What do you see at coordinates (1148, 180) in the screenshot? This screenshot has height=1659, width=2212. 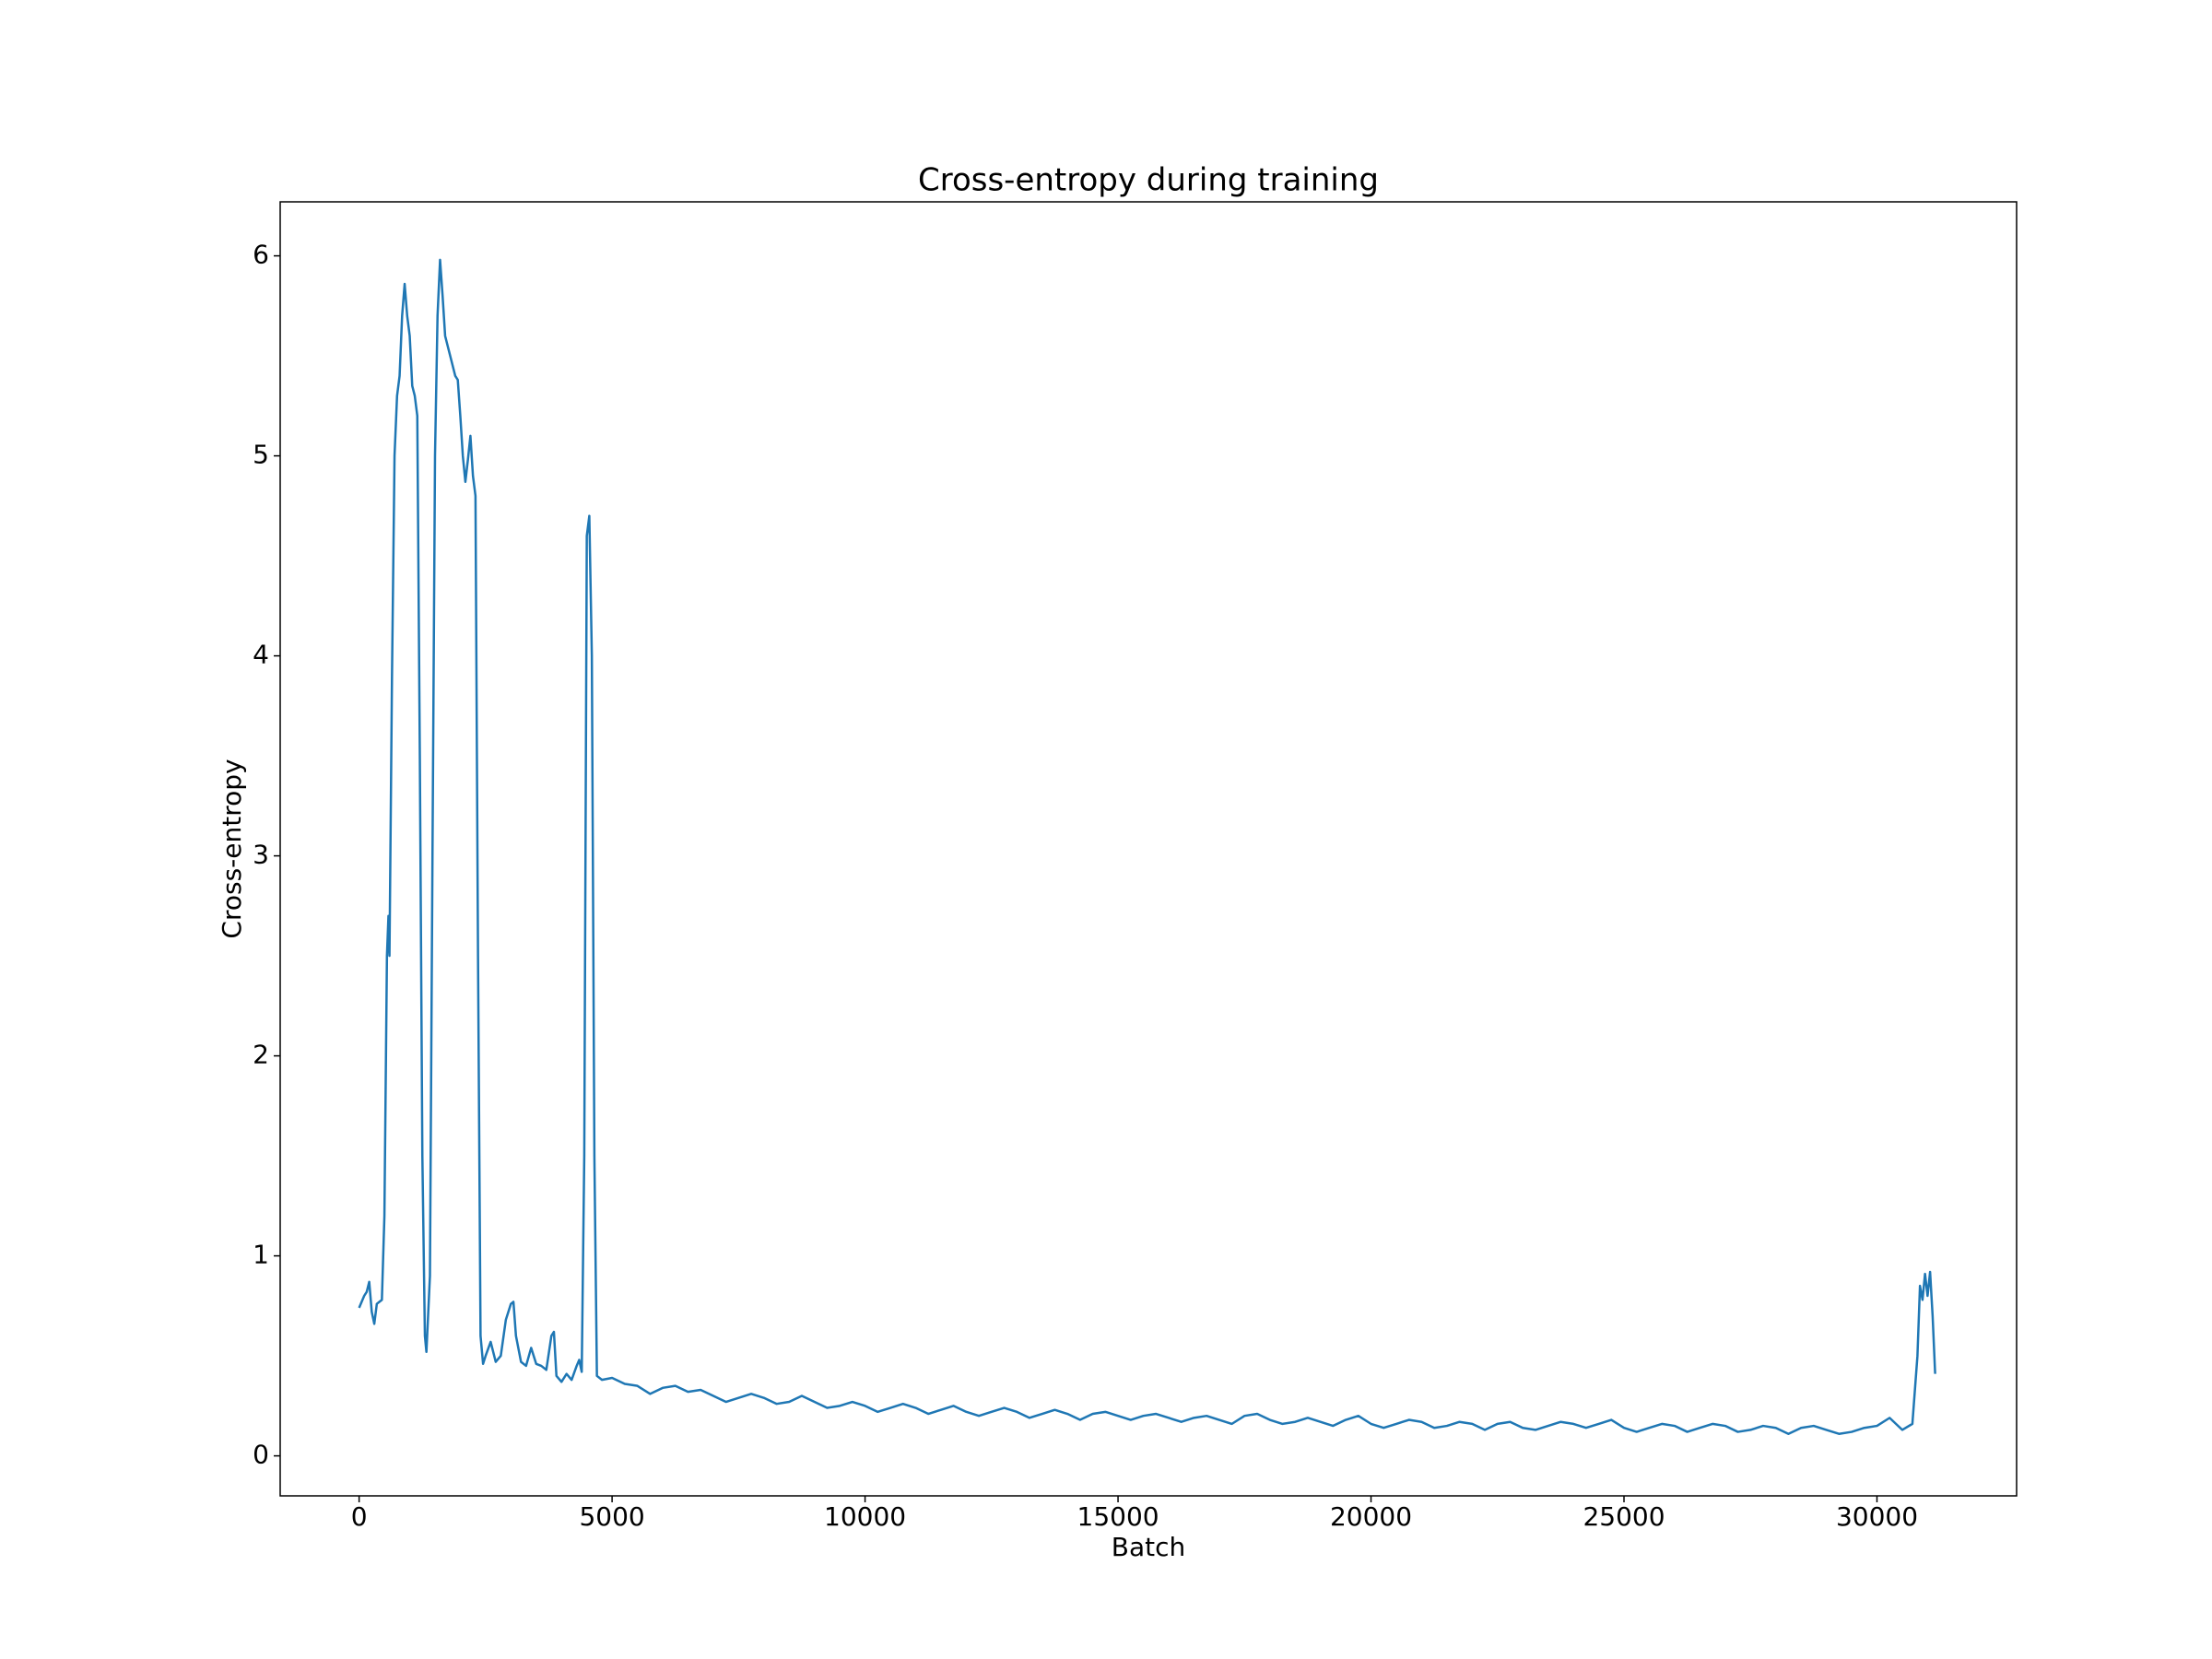 I see `chart-title: Cross-entropy during training` at bounding box center [1148, 180].